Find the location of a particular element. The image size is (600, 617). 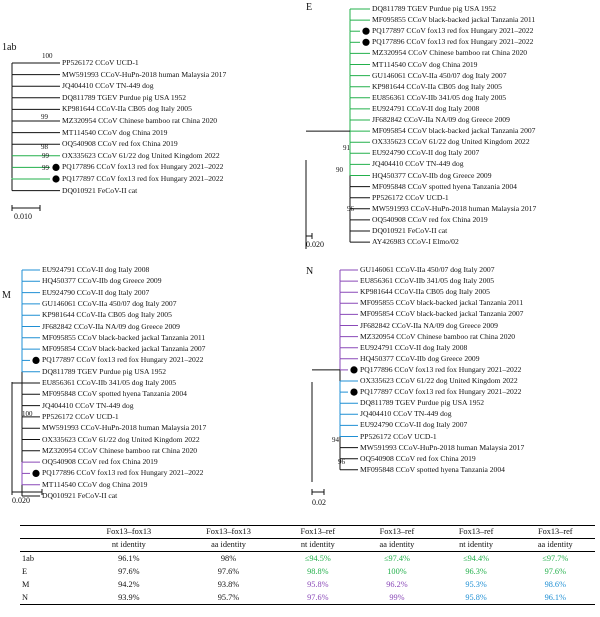

taxon-label: JF682842 CCoV-IIa NA/09 dog Greece 2009 is located at coordinates (111, 326).